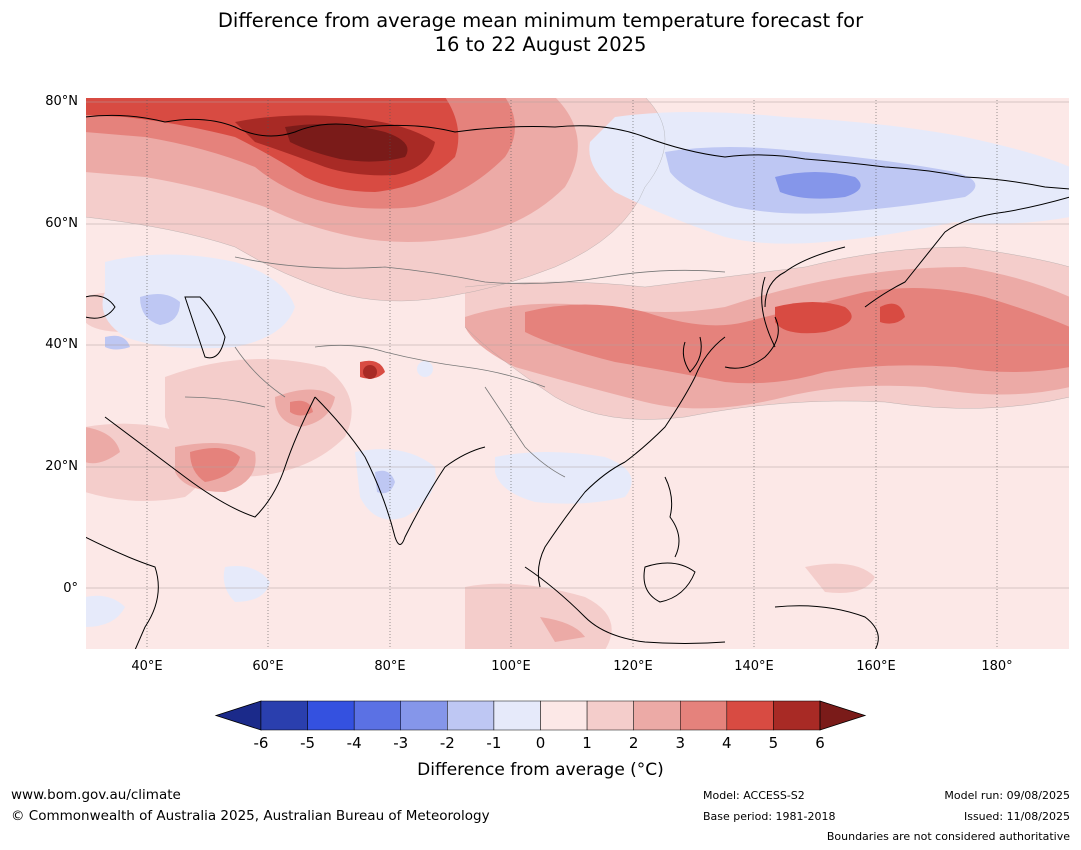 Image resolution: width=1081 pixels, height=850 pixels. What do you see at coordinates (447, 743) in the screenshot?
I see `colorbar-tick-label: -2` at bounding box center [447, 743].